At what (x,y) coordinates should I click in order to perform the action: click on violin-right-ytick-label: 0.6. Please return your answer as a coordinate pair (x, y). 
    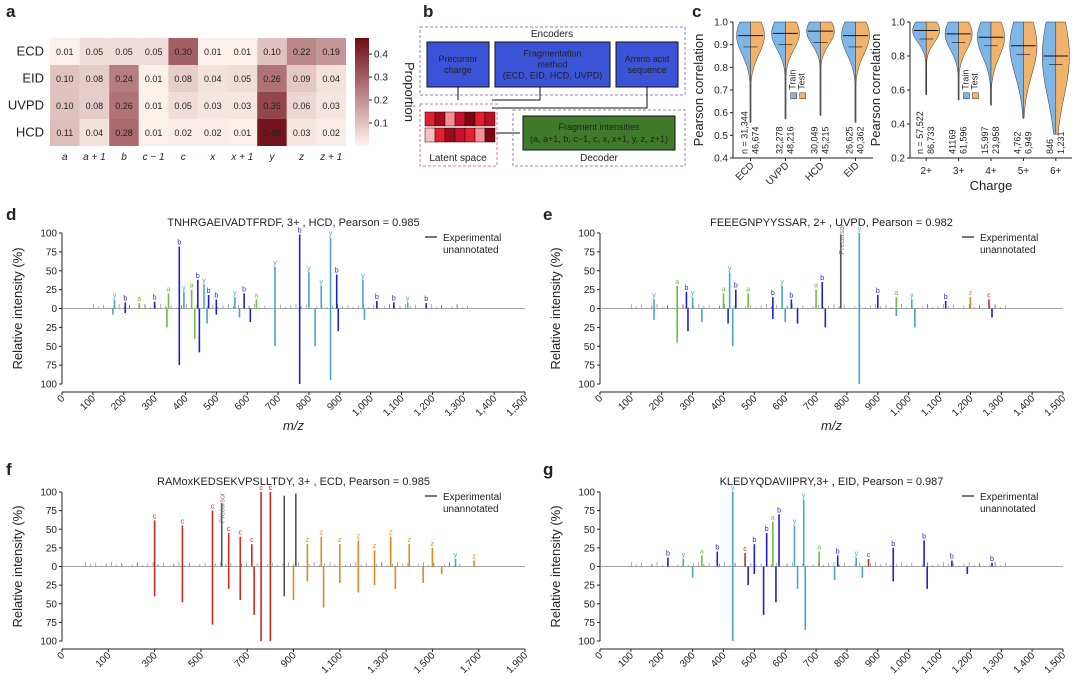
    Looking at the image, I should click on (898, 91).